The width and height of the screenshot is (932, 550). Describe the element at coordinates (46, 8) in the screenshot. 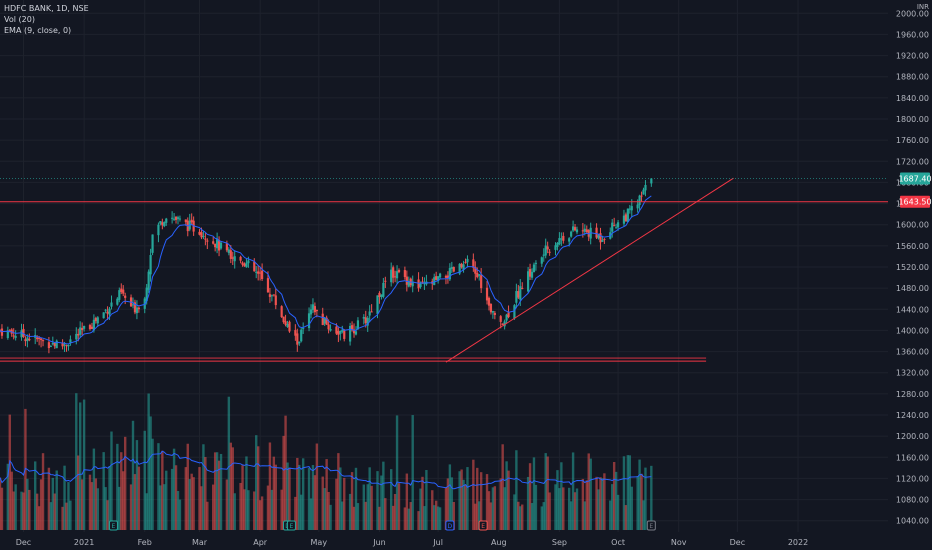

I see `legend-symbol: HDFC BANK, 1D, NSE` at that location.